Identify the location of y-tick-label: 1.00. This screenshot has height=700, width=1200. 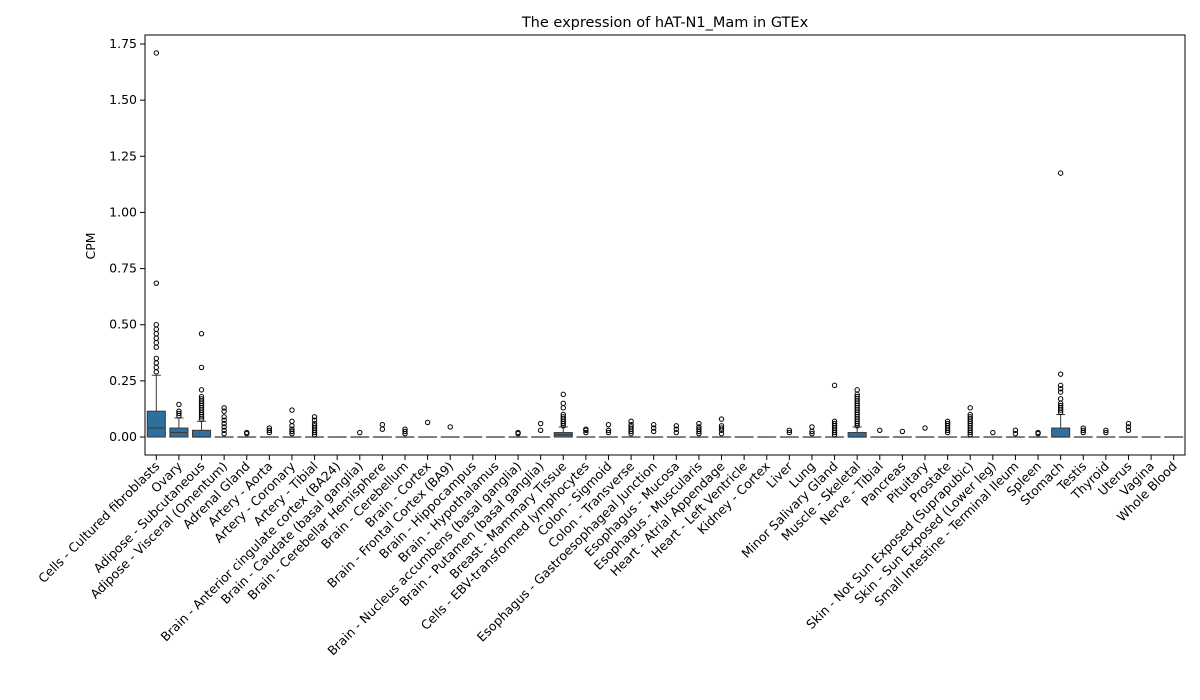
(123, 211).